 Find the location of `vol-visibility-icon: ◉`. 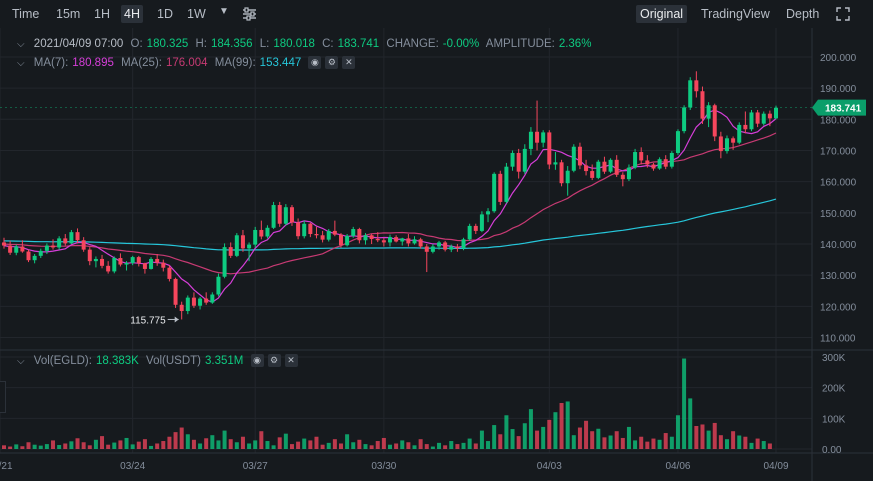

vol-visibility-icon: ◉ is located at coordinates (257, 360).